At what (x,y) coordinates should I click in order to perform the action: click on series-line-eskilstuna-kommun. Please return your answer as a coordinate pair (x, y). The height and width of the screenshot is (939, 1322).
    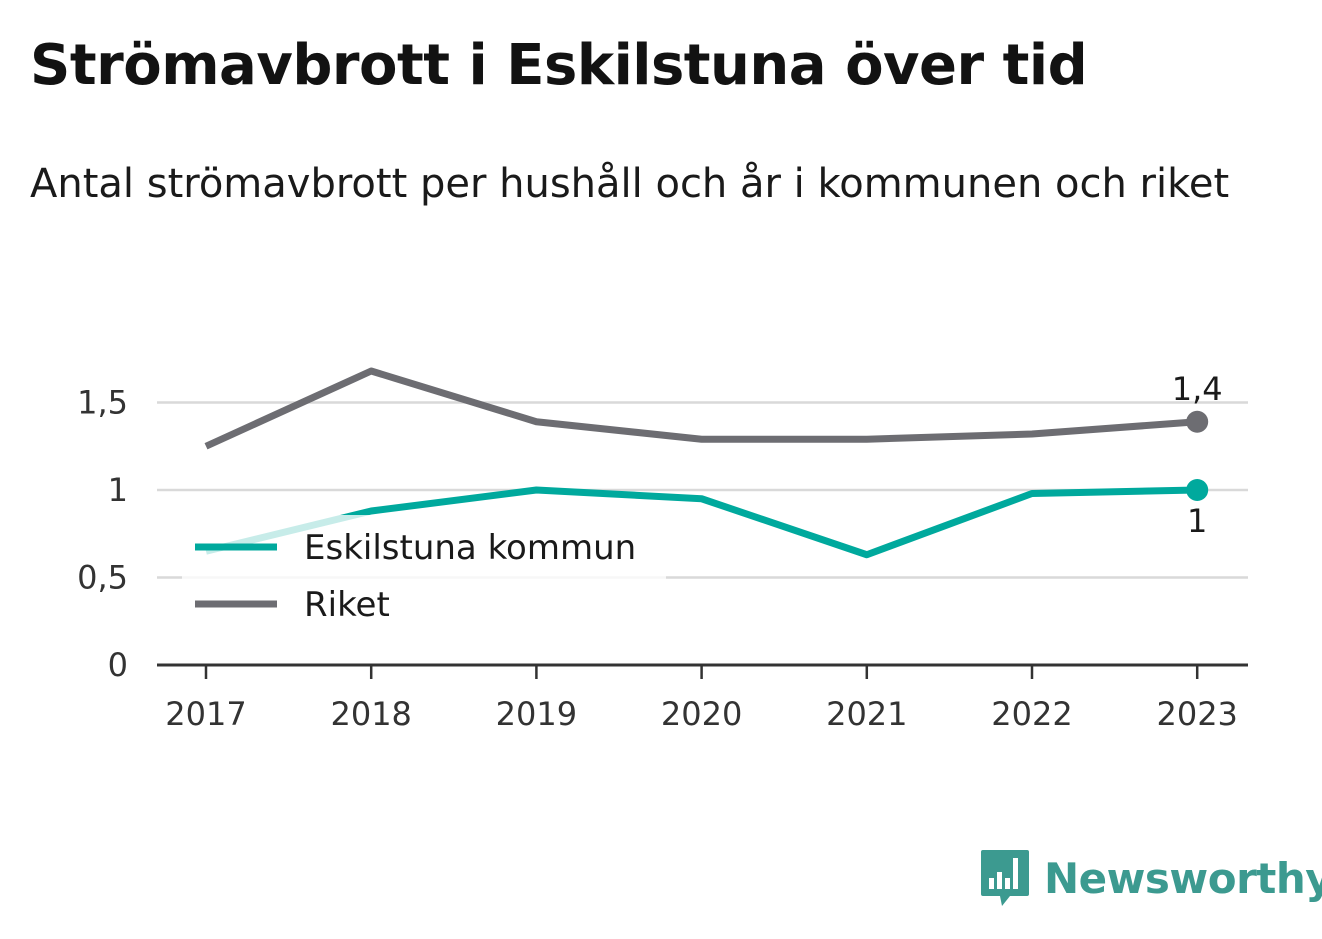
    Looking at the image, I should click on (701, 522).